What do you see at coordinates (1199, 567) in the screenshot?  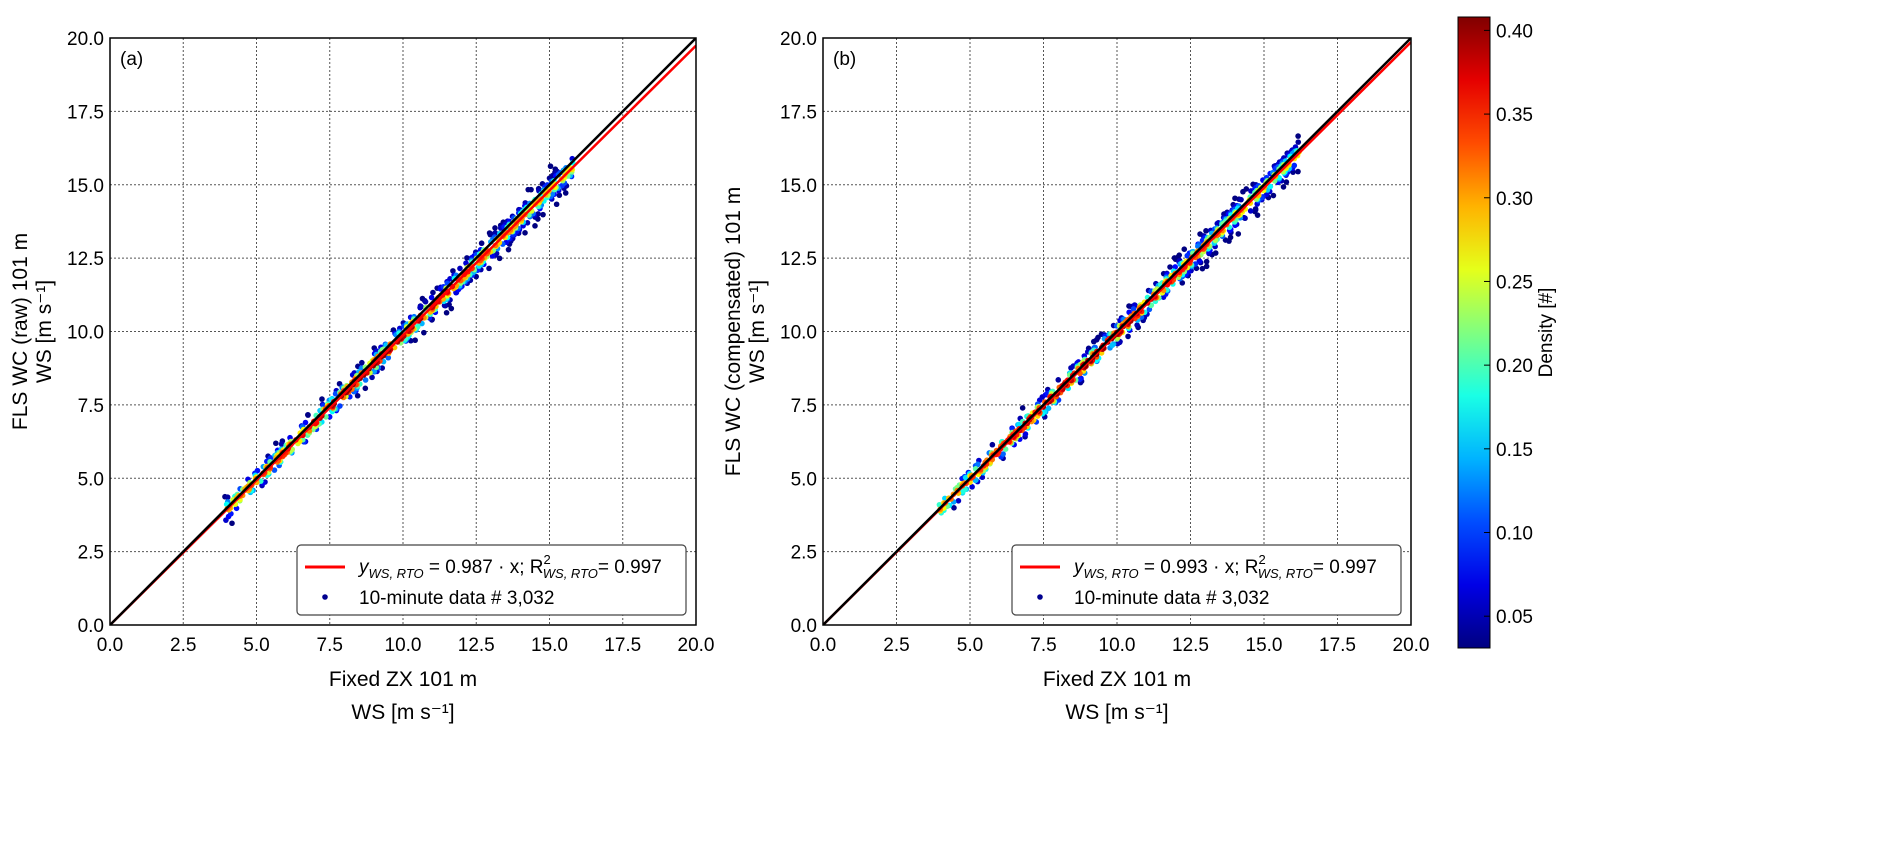 I see `legend-fit-label-part: = 0.993 · x; R` at bounding box center [1199, 567].